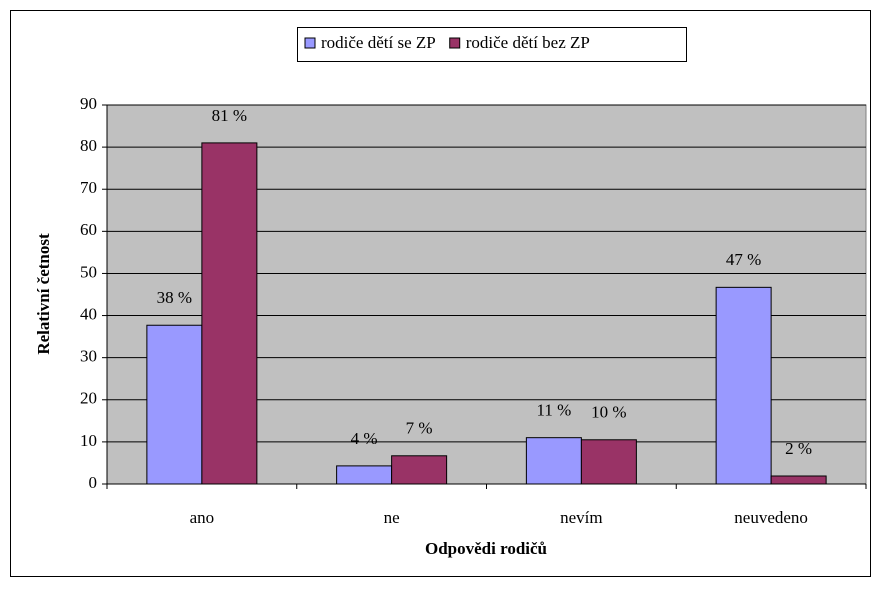 The width and height of the screenshot is (878, 592). I want to click on y-tick-label: 30, so click(88, 356).